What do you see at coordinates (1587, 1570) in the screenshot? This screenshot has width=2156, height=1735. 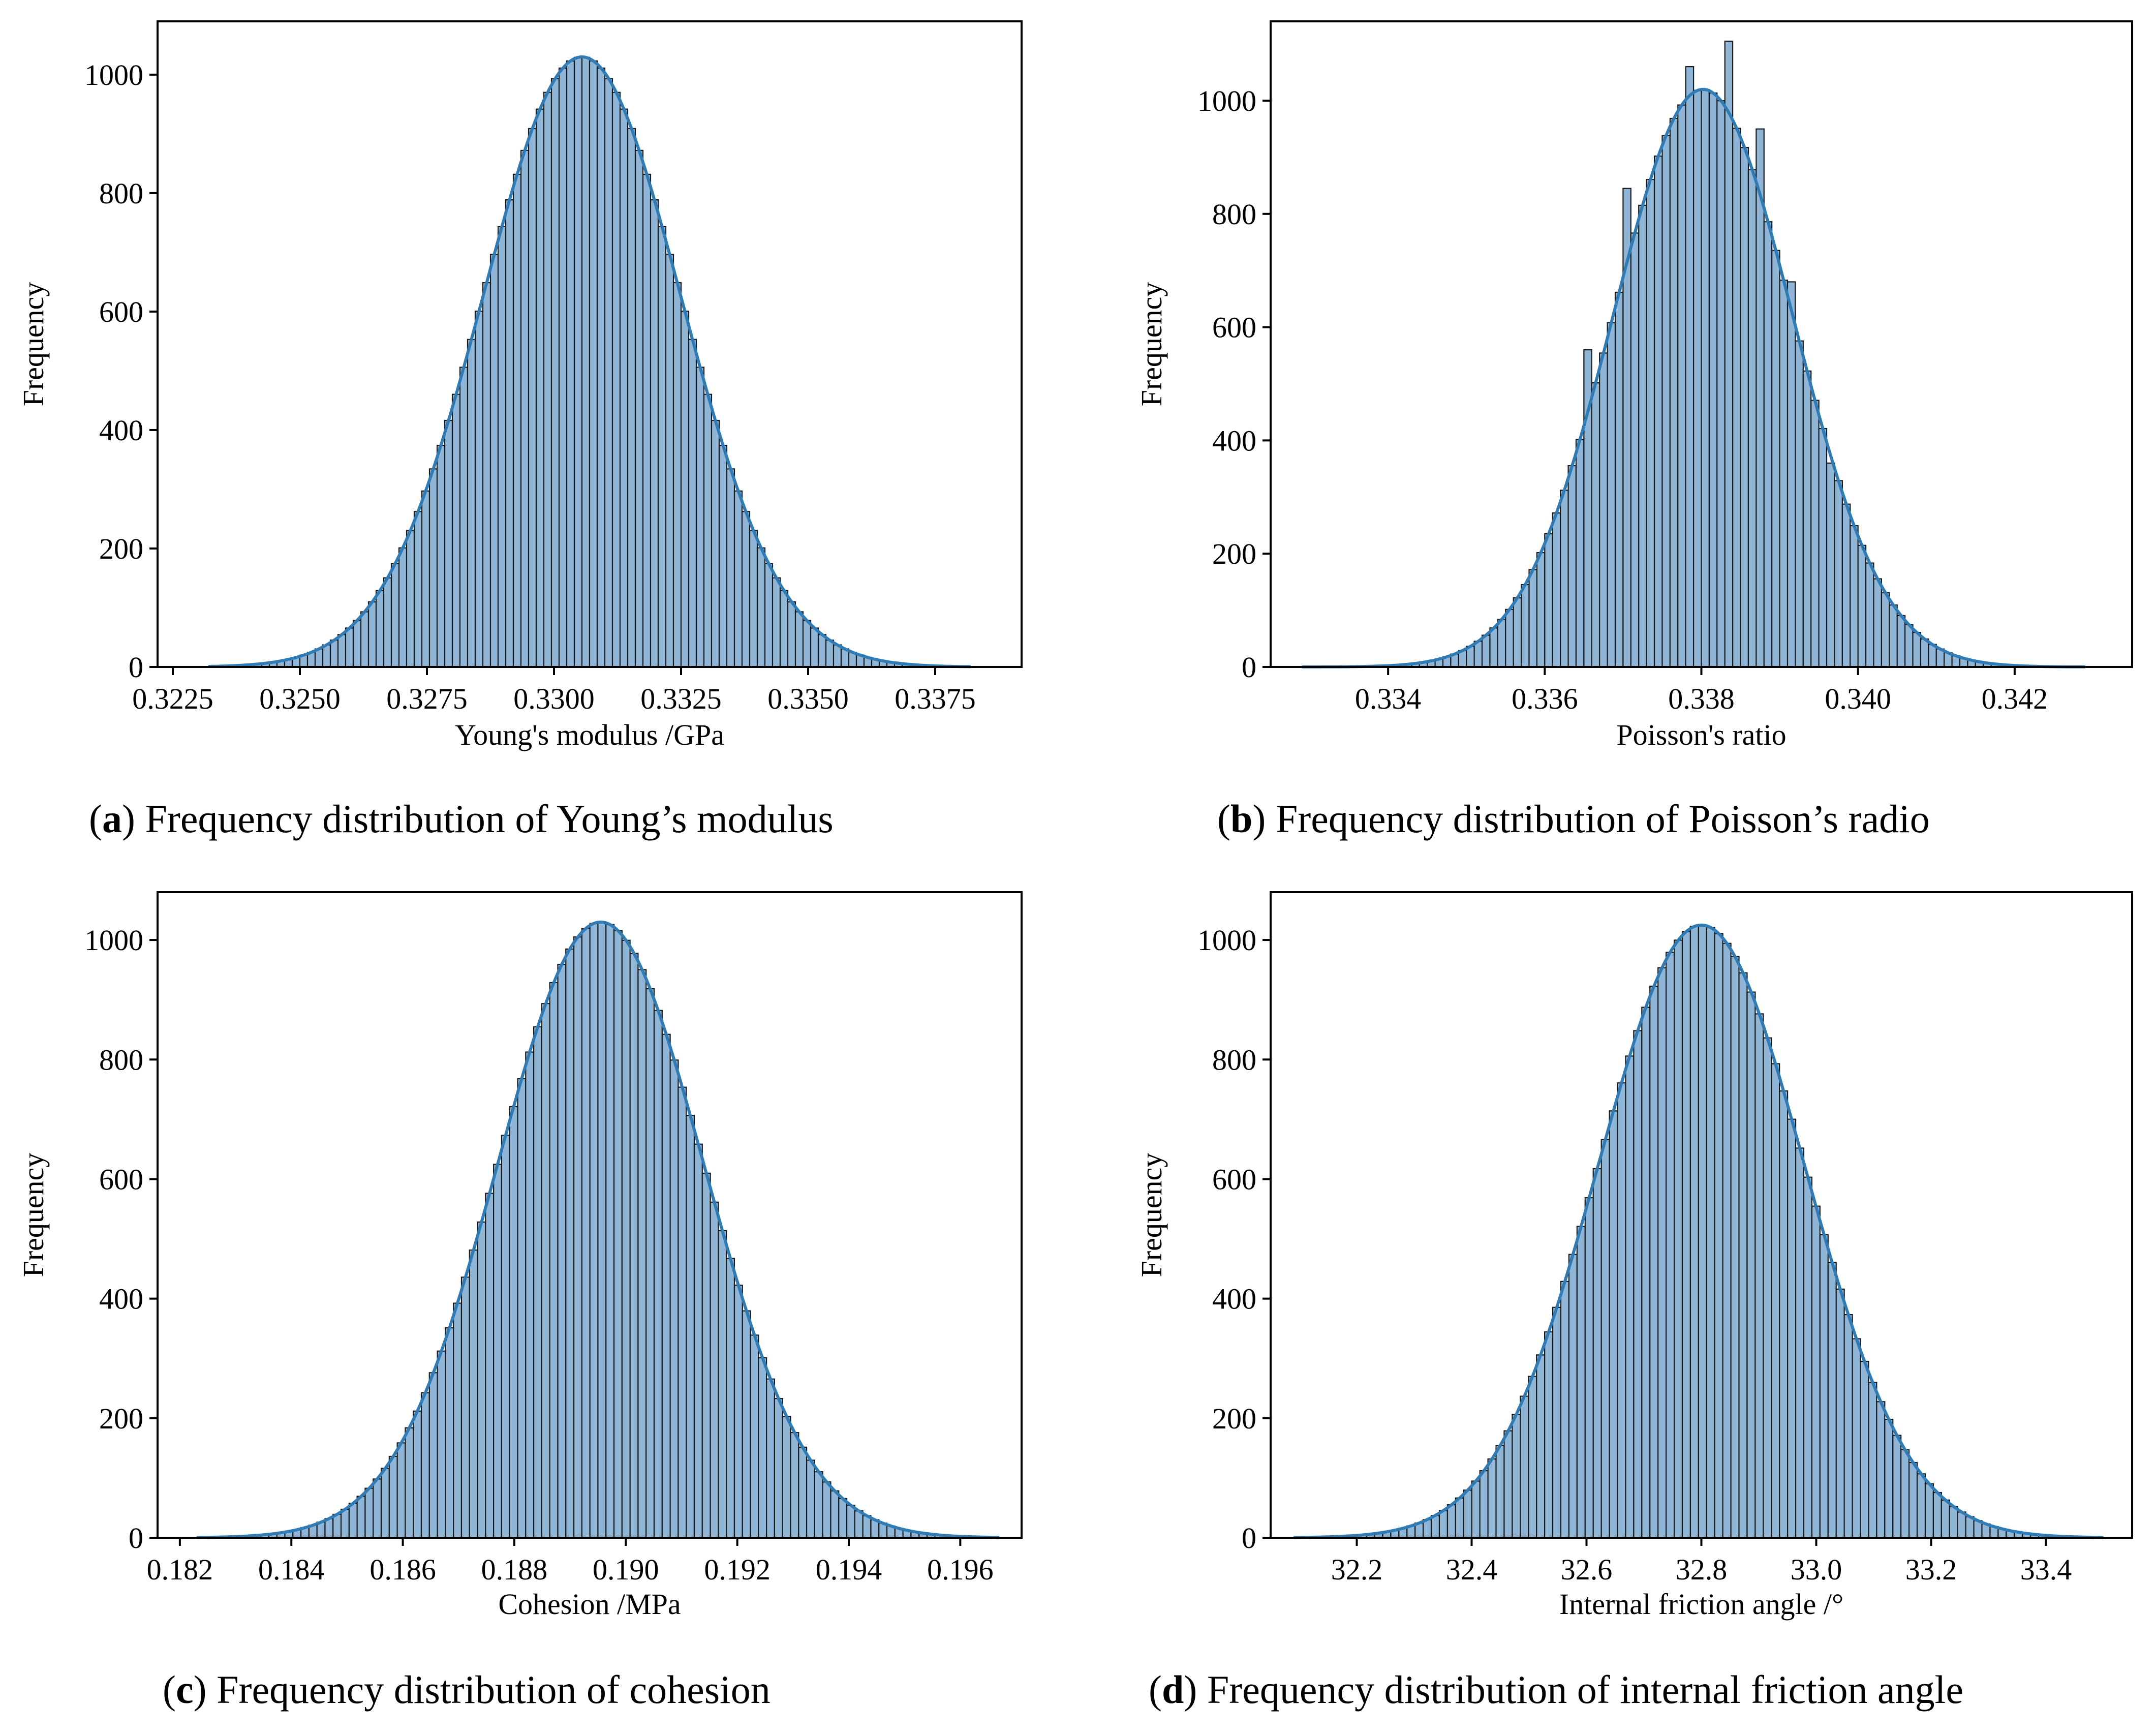 I see `x-tick-label: 32.6` at bounding box center [1587, 1570].